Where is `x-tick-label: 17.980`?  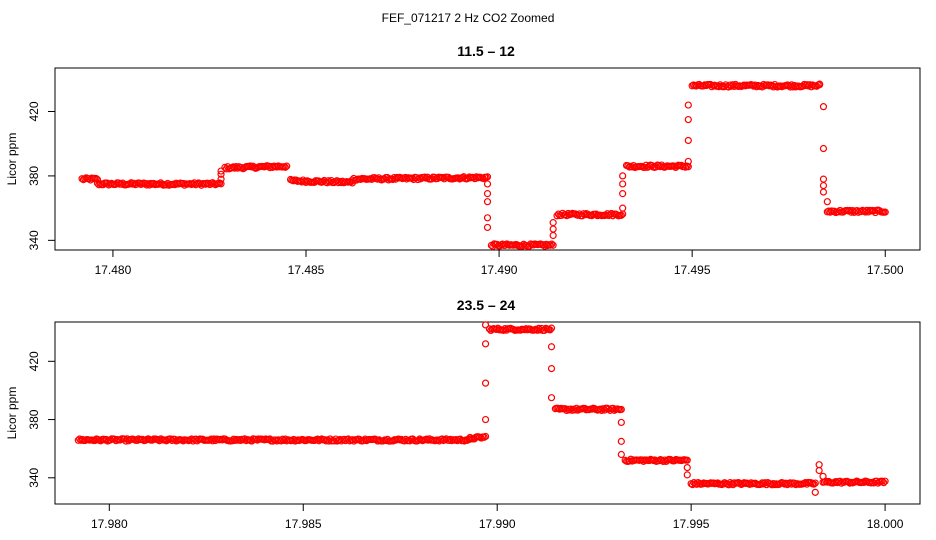
x-tick-label: 17.980 is located at coordinates (109, 524).